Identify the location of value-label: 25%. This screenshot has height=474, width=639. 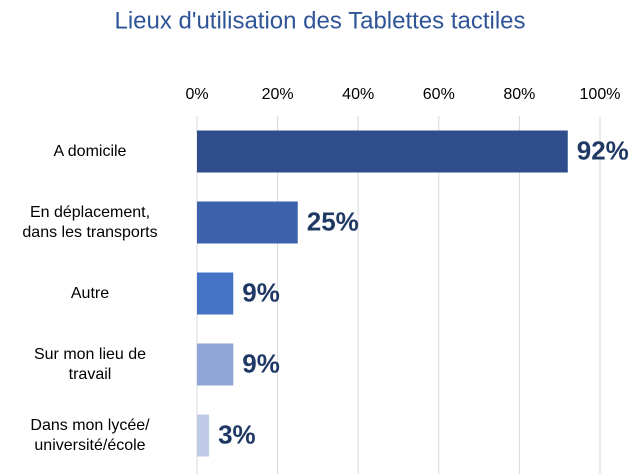
(333, 221).